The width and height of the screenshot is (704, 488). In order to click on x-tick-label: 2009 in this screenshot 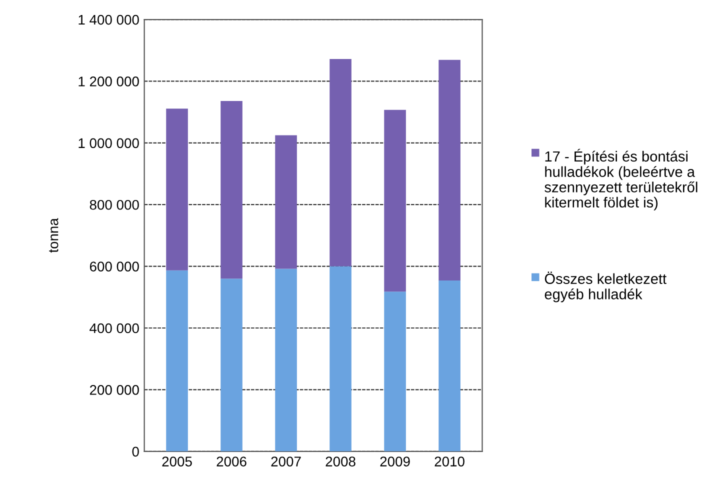, I will do `click(395, 461)`.